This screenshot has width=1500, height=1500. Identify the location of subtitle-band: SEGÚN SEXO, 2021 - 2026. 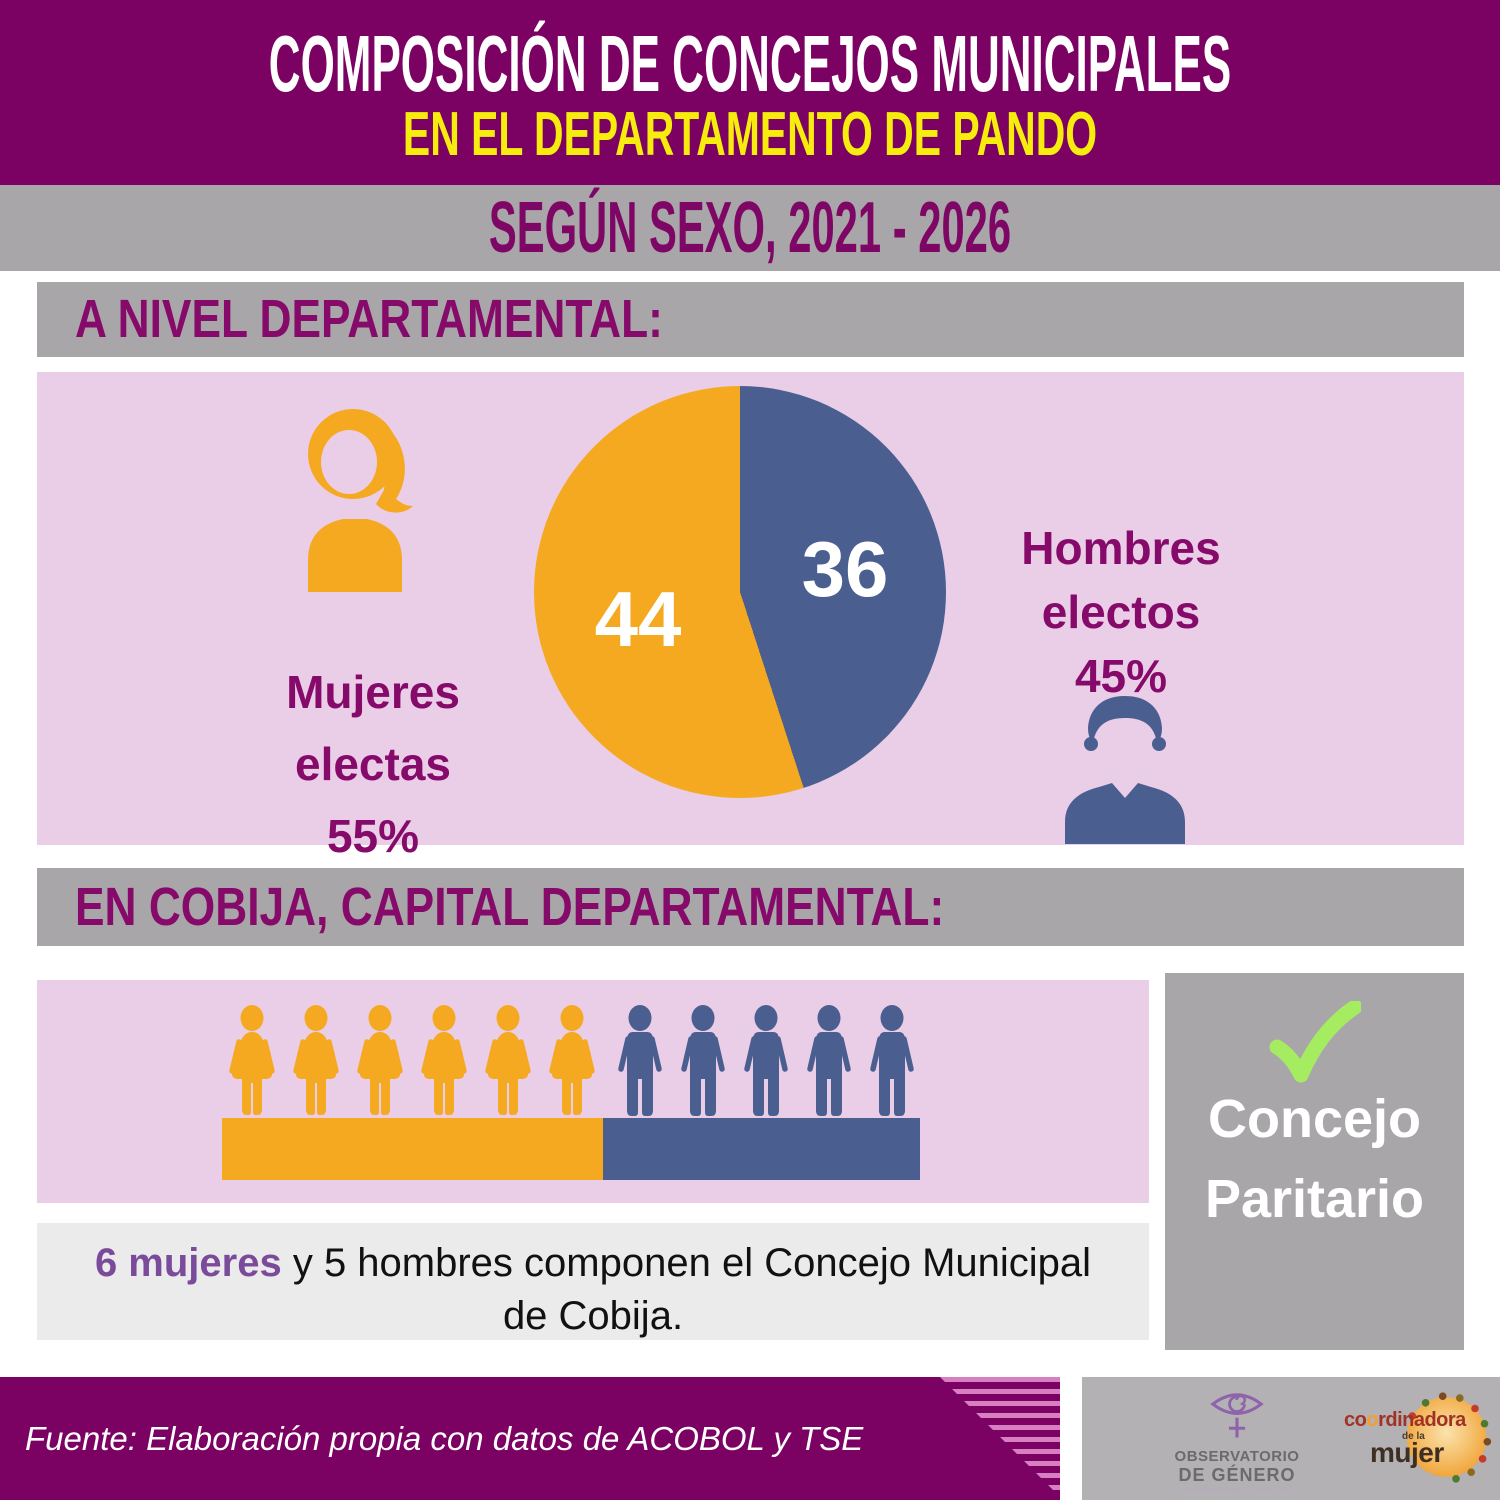
(750, 228).